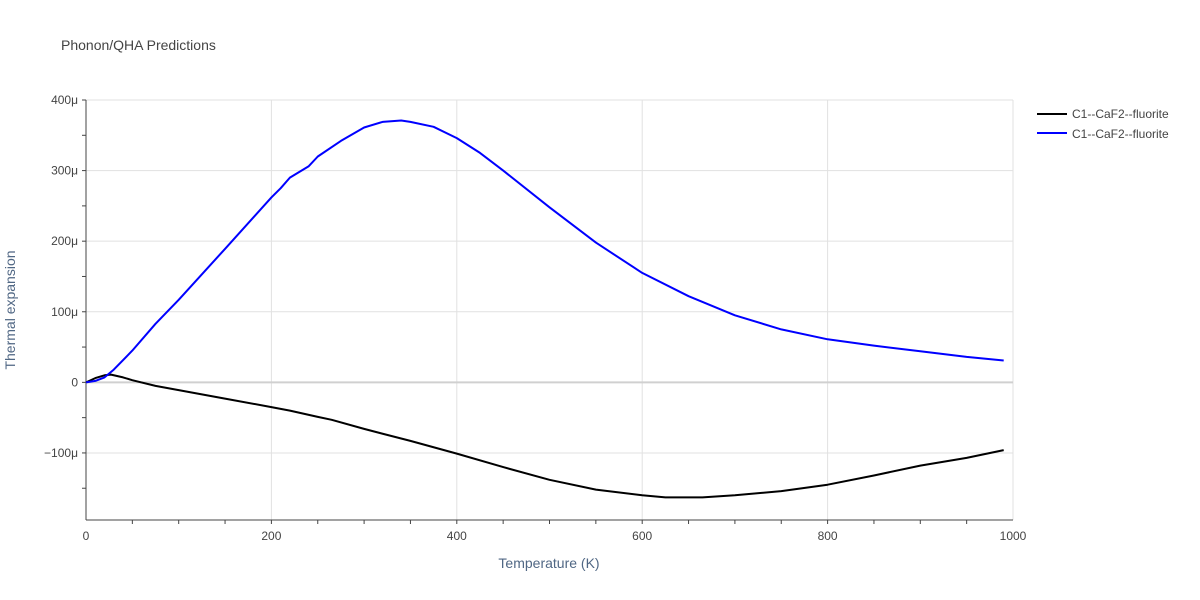 This screenshot has height=600, width=1200. What do you see at coordinates (64, 241) in the screenshot?
I see `y-tick-label: 200μ` at bounding box center [64, 241].